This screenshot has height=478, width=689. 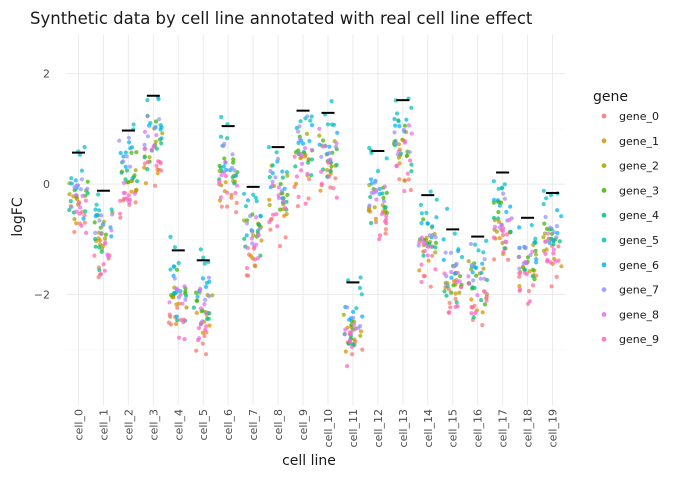 What do you see at coordinates (639, 314) in the screenshot?
I see `legend-label: gene_8` at bounding box center [639, 314].